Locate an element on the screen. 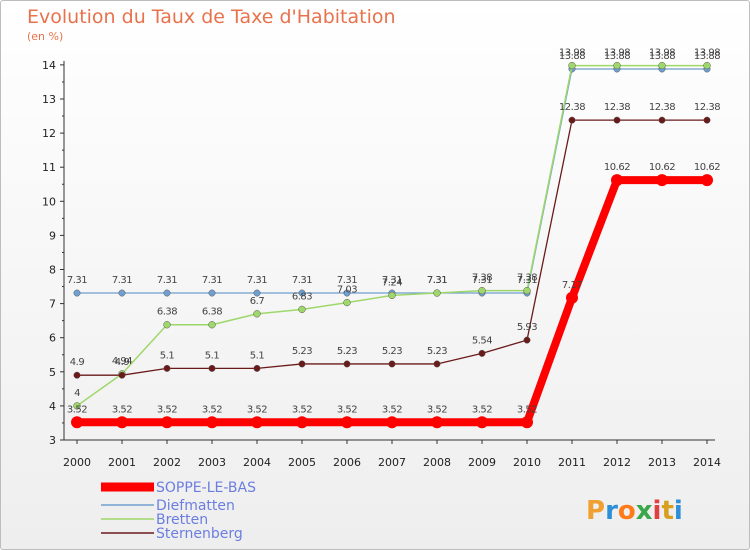  x-tick-label: 2010 is located at coordinates (527, 462).